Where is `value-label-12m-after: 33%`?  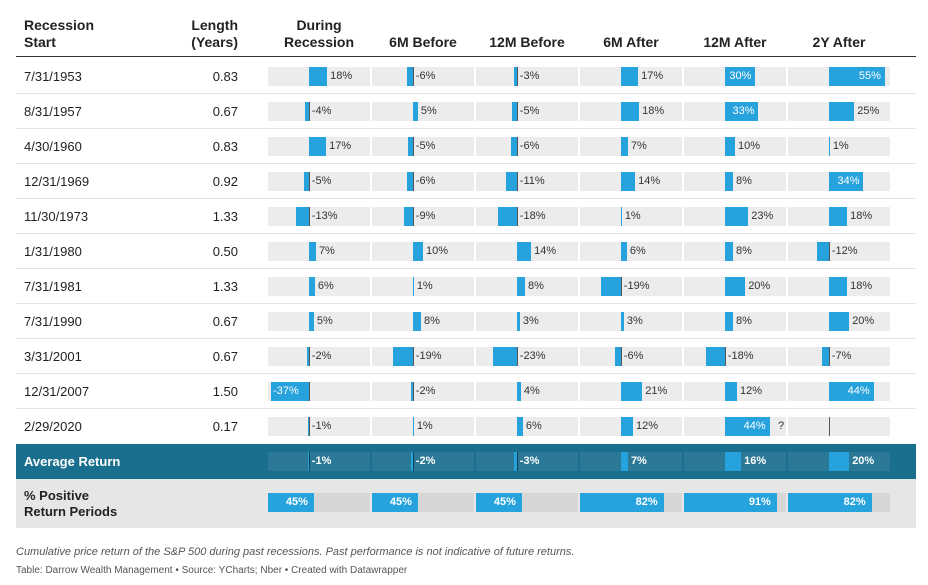
value-label-12m-after: 33% is located at coordinates (743, 111).